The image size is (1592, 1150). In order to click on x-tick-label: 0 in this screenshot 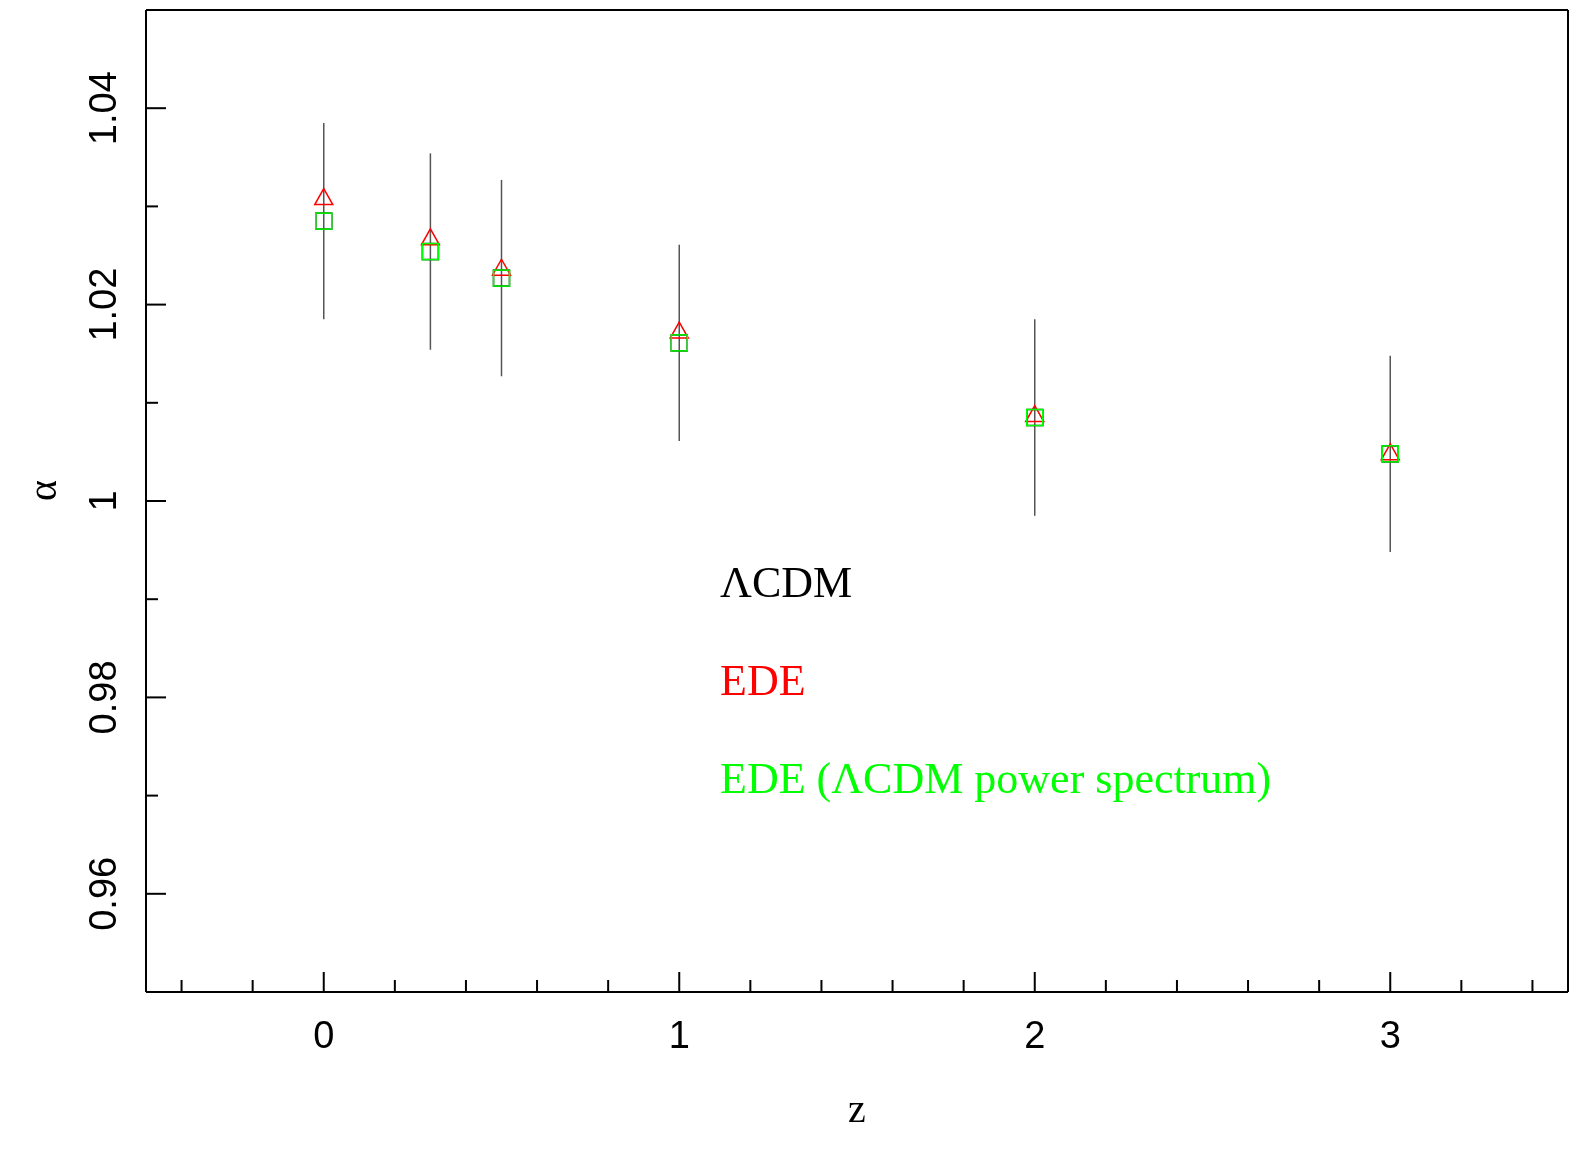, I will do `click(324, 1035)`.